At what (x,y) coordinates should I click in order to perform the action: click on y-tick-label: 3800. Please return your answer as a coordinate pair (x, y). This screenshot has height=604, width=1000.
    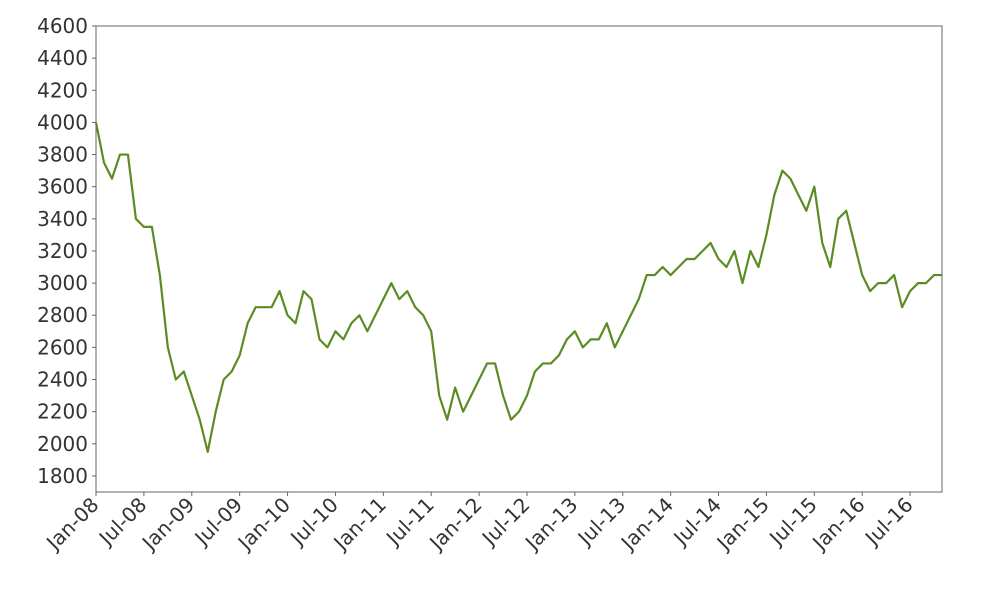
    Looking at the image, I should click on (62, 155).